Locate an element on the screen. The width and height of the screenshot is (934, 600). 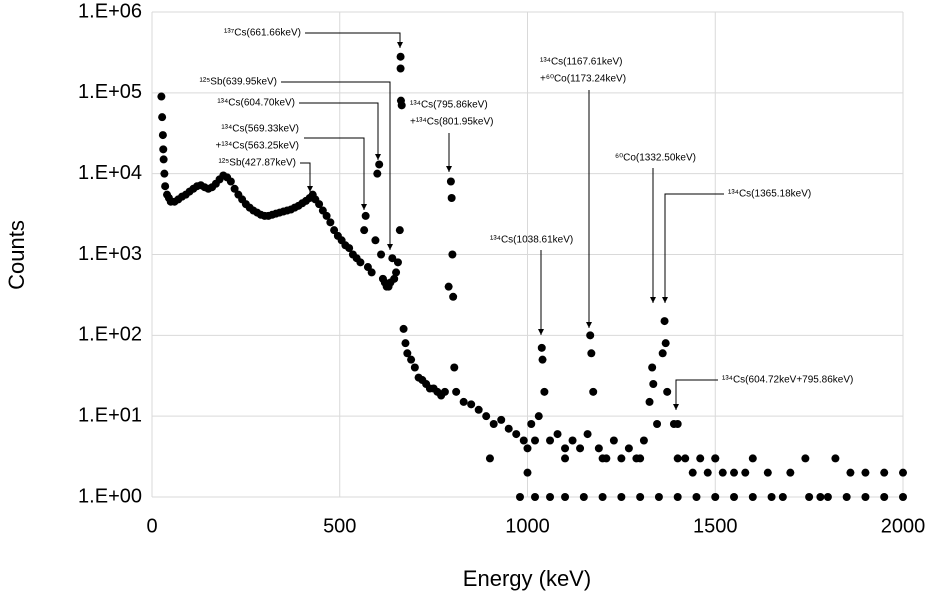
x-tick-label: 2000 is located at coordinates (903, 526).